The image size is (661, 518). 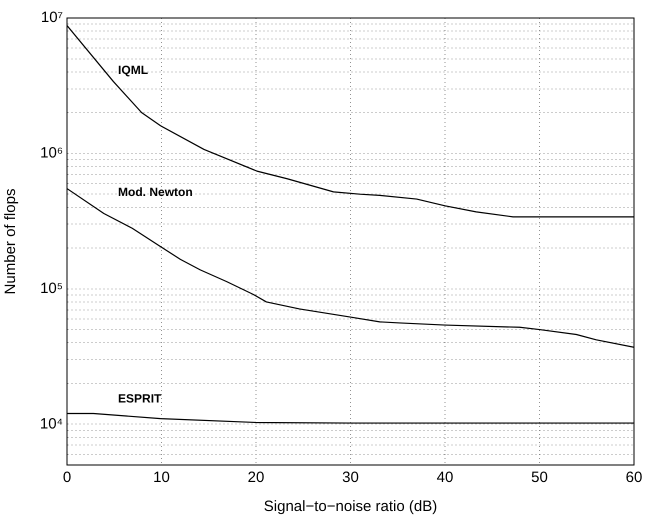 I want to click on y-tick-label: 10⁴, so click(x=51, y=423).